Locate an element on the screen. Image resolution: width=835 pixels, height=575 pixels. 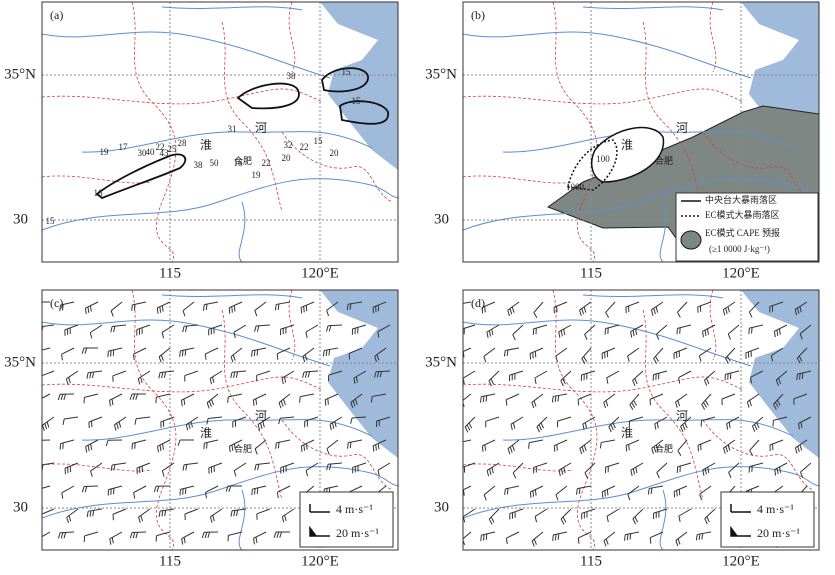
y-axis-label: 30 is located at coordinates (441, 219).